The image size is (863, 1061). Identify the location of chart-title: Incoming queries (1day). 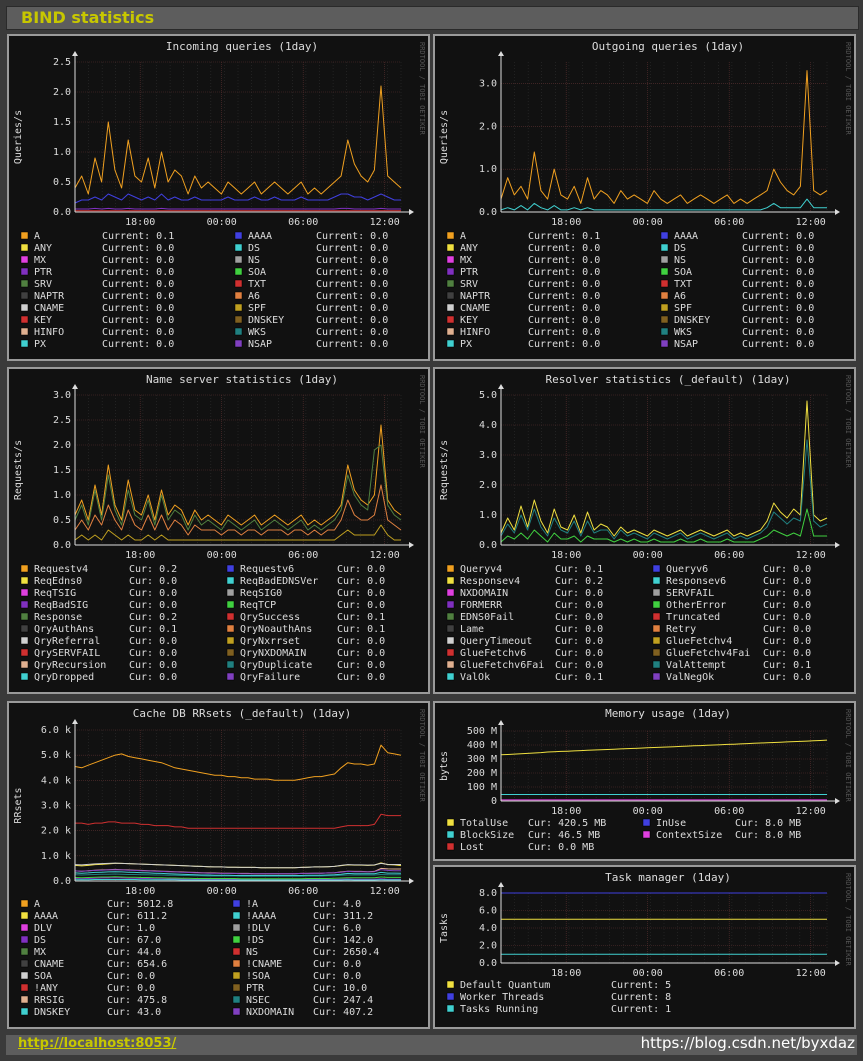
(242, 46).